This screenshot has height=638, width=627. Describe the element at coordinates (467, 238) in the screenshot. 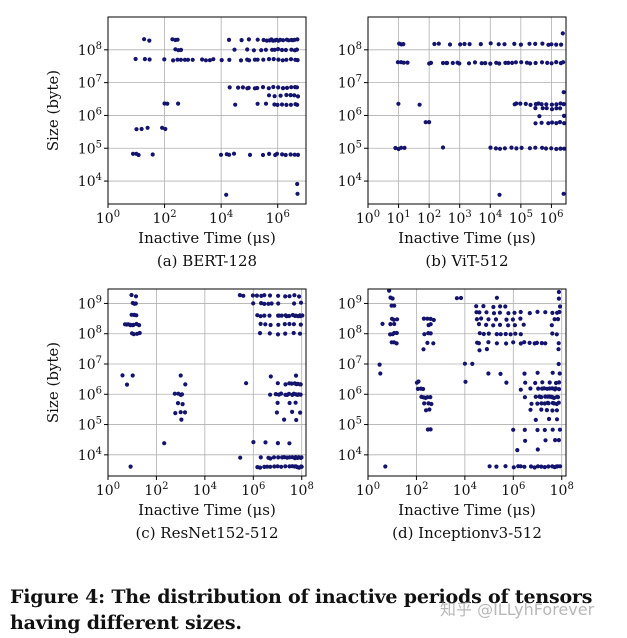

I see `x-axis-label: Inactive Time (μs)` at that location.